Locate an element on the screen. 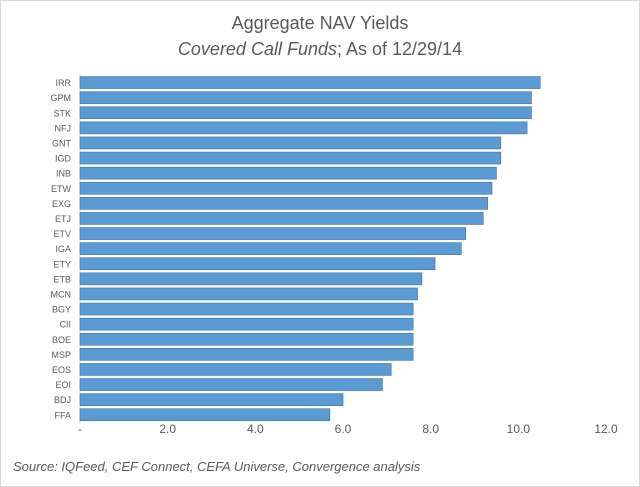  category-label-gnt: GNT is located at coordinates (62, 143).